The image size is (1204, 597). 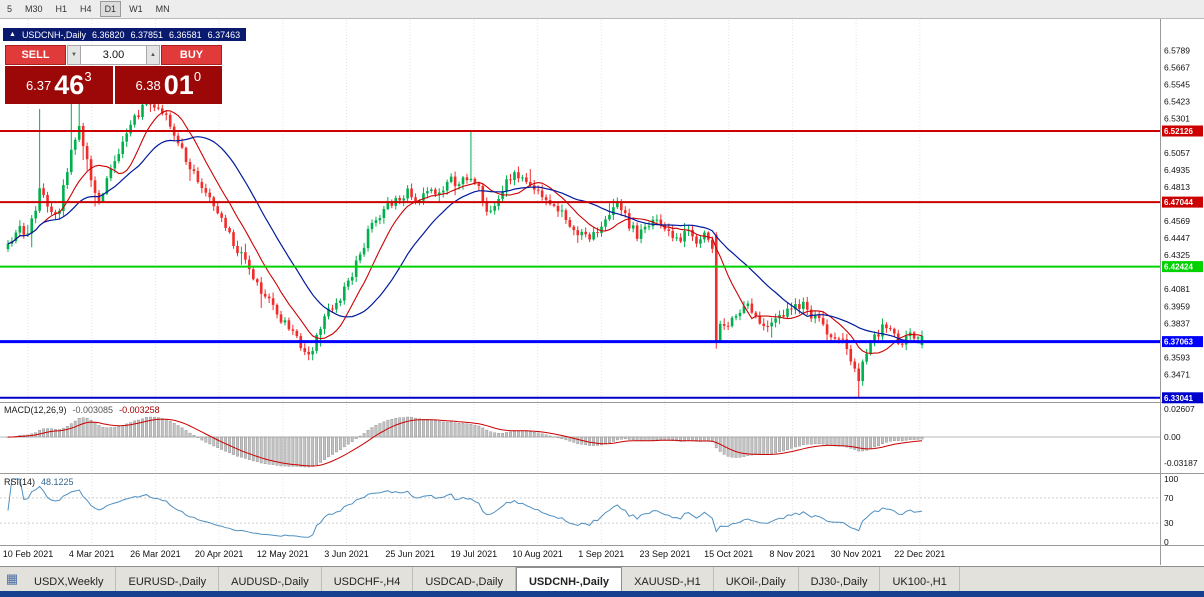 I want to click on macd-value-signal: -0.003258, so click(x=139, y=410).